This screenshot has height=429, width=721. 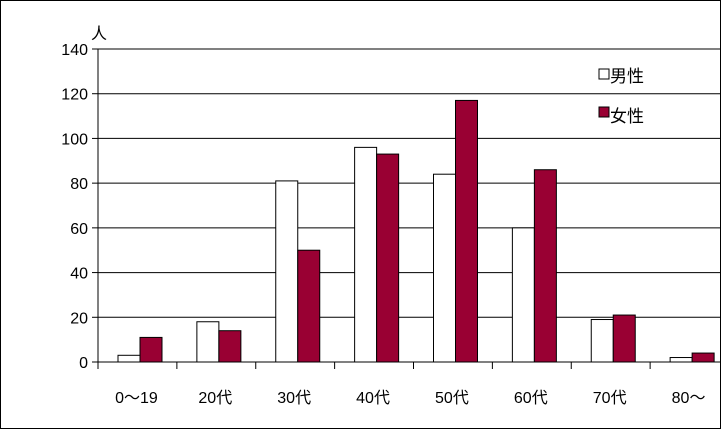 I want to click on y-tick-label: 100, so click(x=74, y=139).